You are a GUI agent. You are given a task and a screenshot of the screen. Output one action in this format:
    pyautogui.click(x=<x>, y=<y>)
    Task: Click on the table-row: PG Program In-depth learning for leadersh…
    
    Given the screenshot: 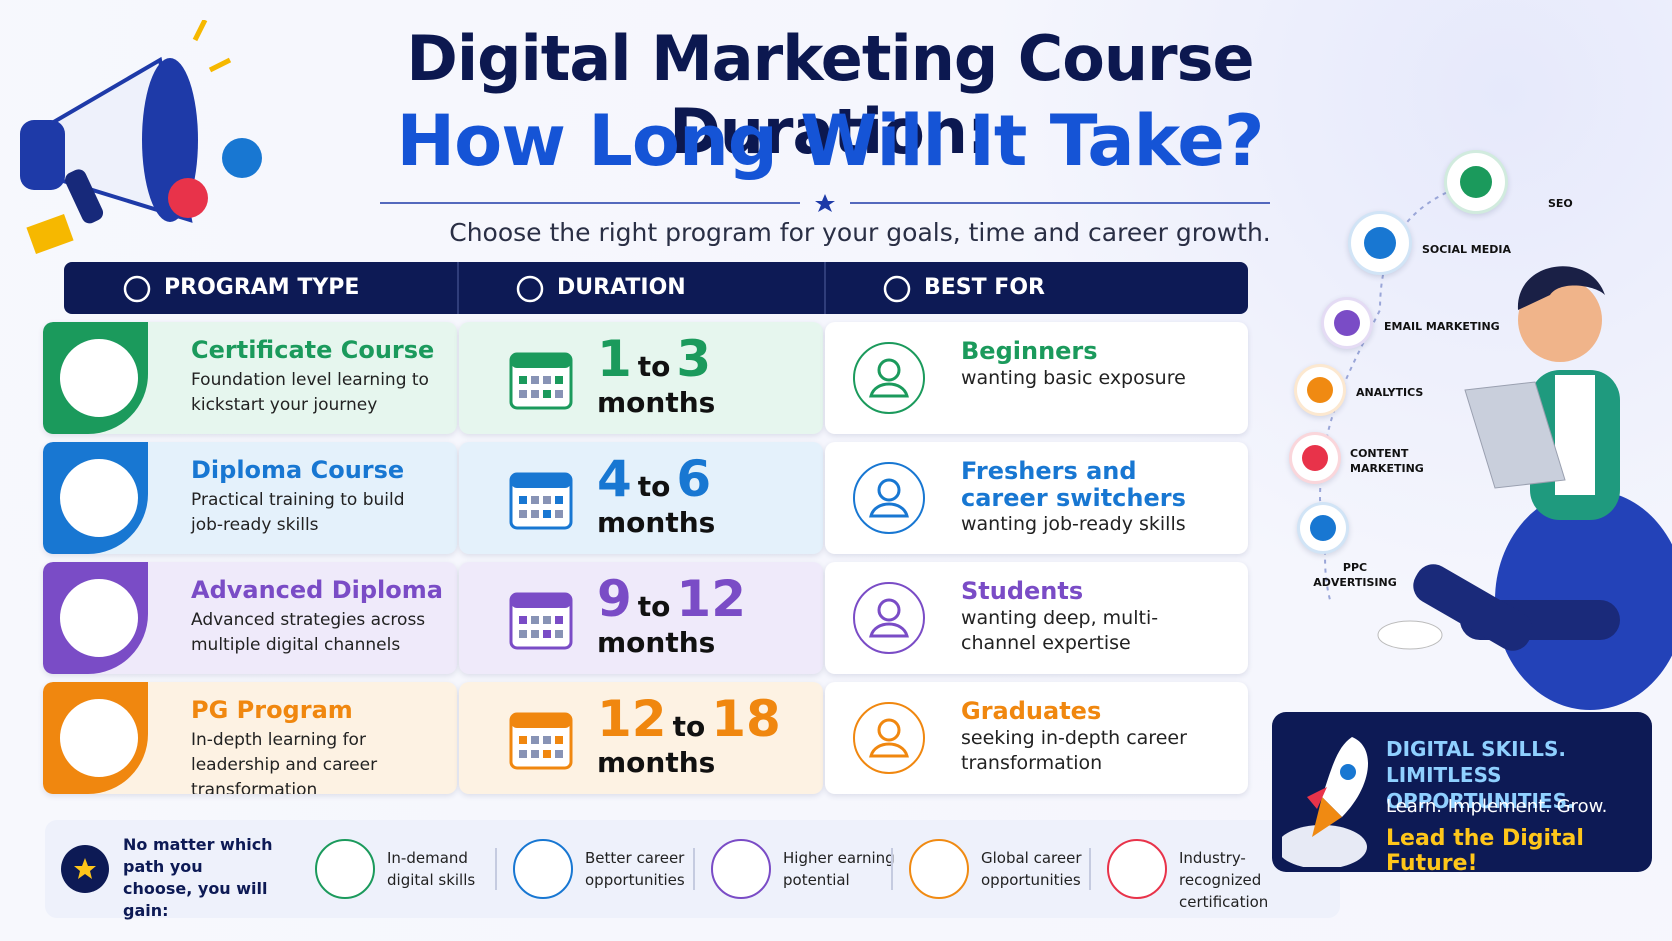 What is the action you would take?
    pyautogui.click(x=645, y=738)
    